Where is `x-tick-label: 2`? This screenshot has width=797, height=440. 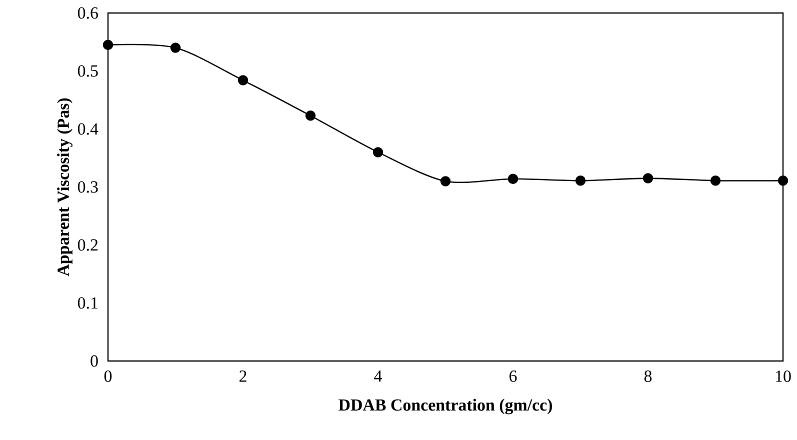
x-tick-label: 2 is located at coordinates (243, 376).